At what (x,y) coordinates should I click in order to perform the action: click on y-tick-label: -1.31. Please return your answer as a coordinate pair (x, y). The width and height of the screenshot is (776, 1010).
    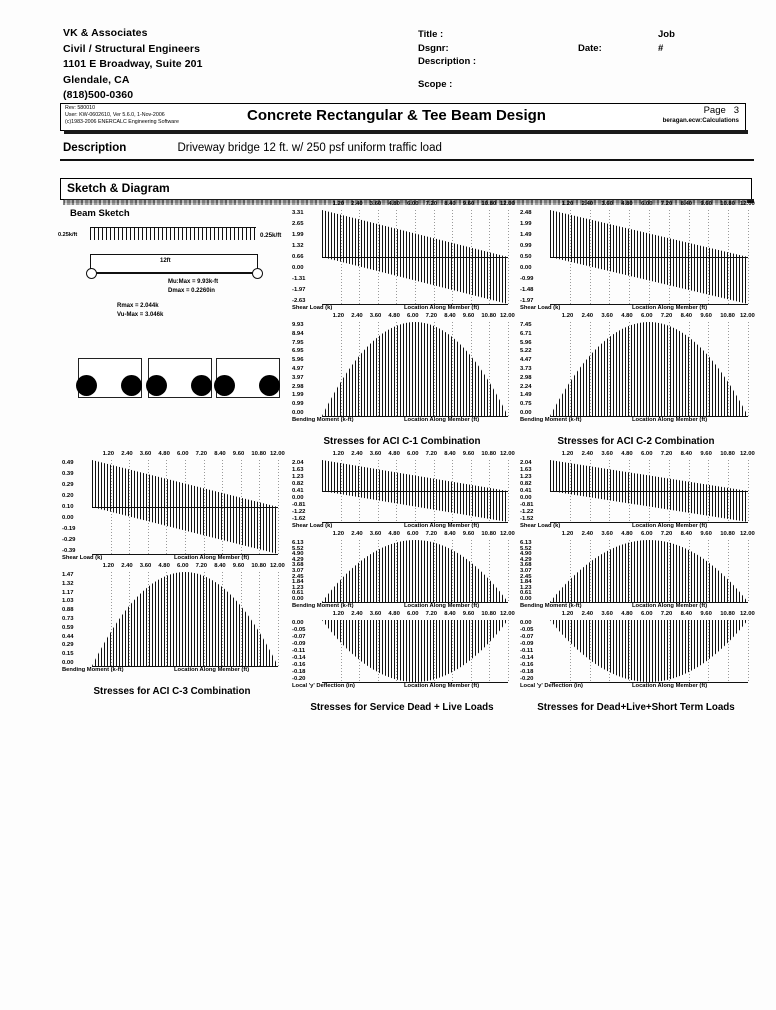
    Looking at the image, I should click on (299, 279).